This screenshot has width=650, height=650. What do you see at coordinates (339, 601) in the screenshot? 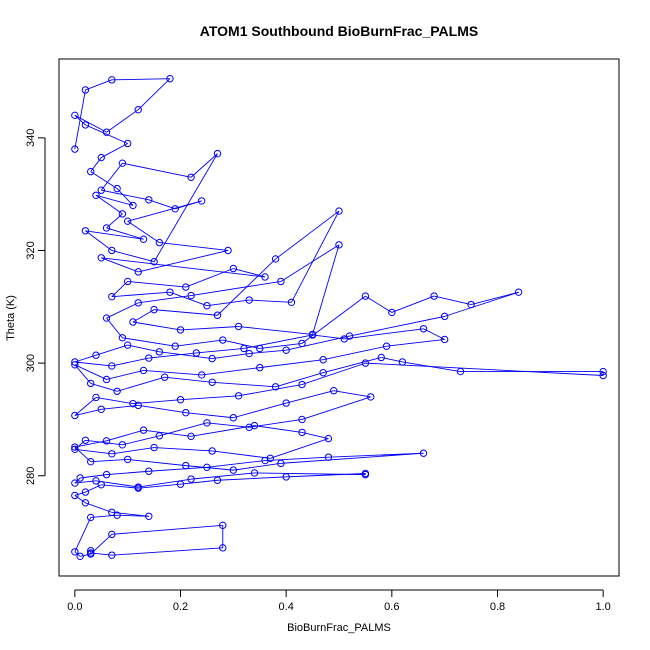
I see `x-axis: 0.0 0.2 0.4 0.6 0.8 1.0` at bounding box center [339, 601].